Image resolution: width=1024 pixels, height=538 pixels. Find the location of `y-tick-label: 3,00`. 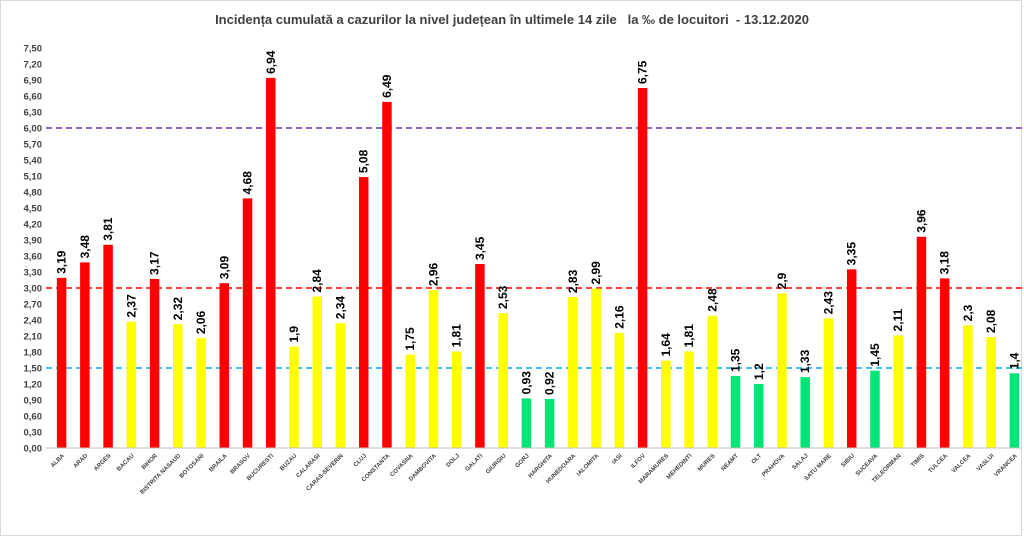

y-tick-label: 3,00 is located at coordinates (33, 289).